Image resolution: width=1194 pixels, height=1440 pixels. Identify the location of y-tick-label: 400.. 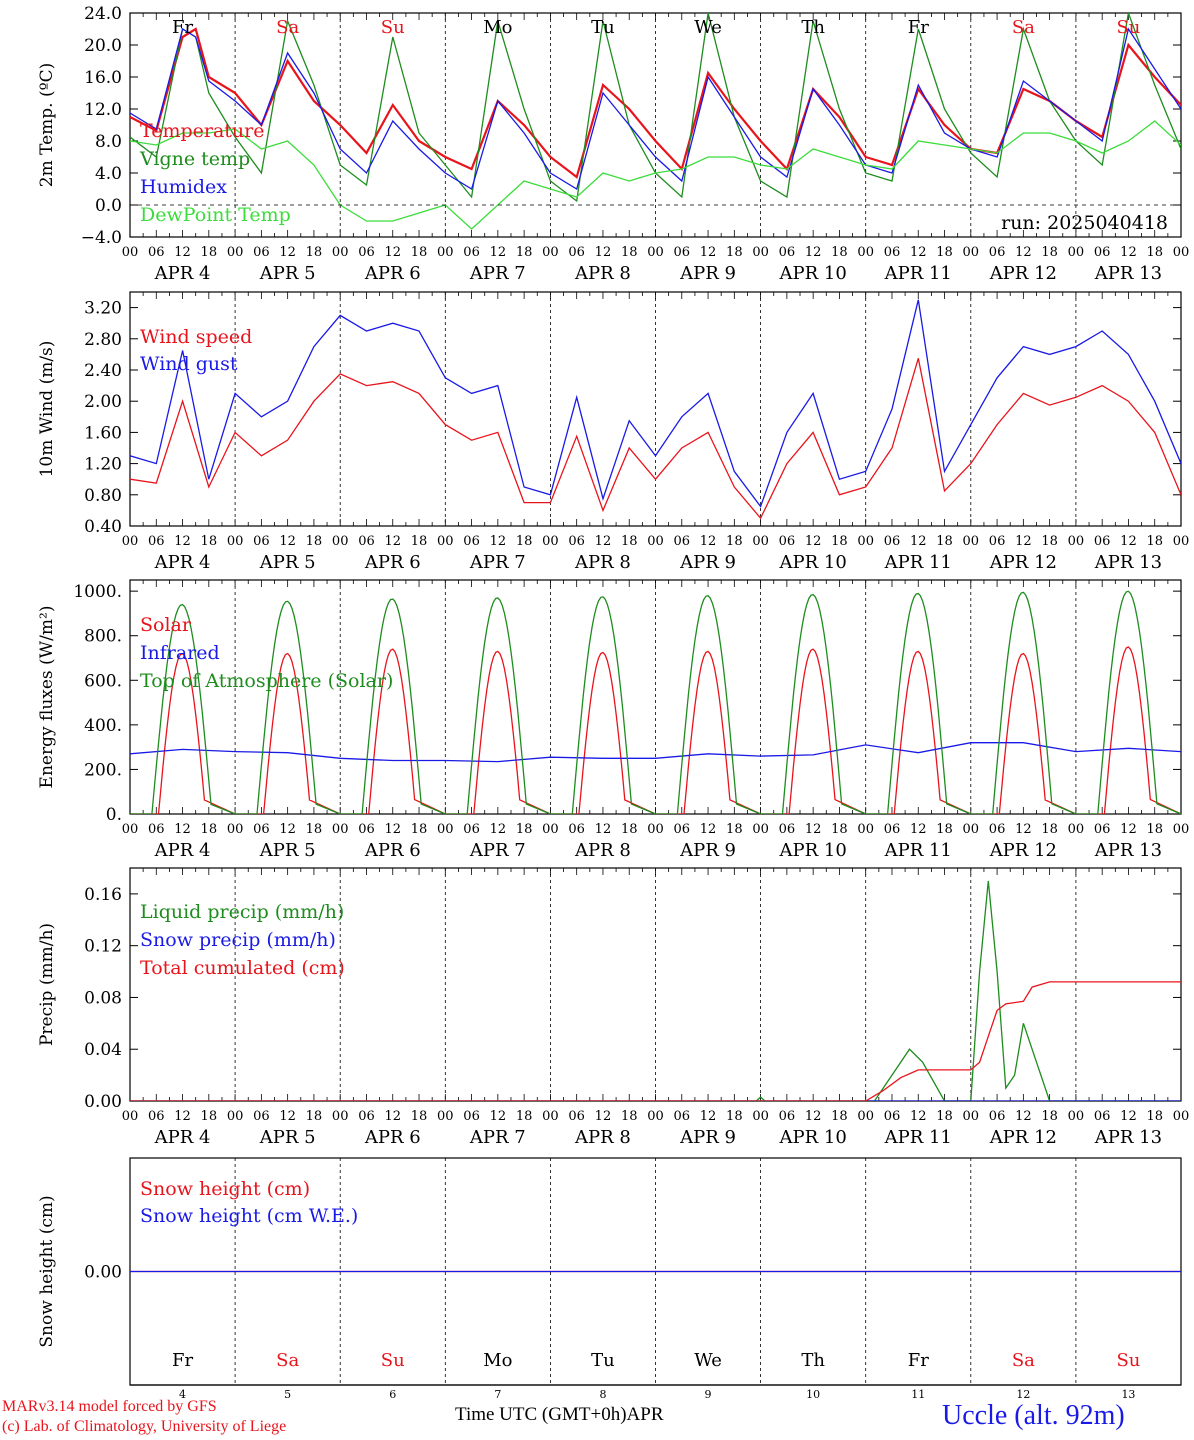
(103, 726).